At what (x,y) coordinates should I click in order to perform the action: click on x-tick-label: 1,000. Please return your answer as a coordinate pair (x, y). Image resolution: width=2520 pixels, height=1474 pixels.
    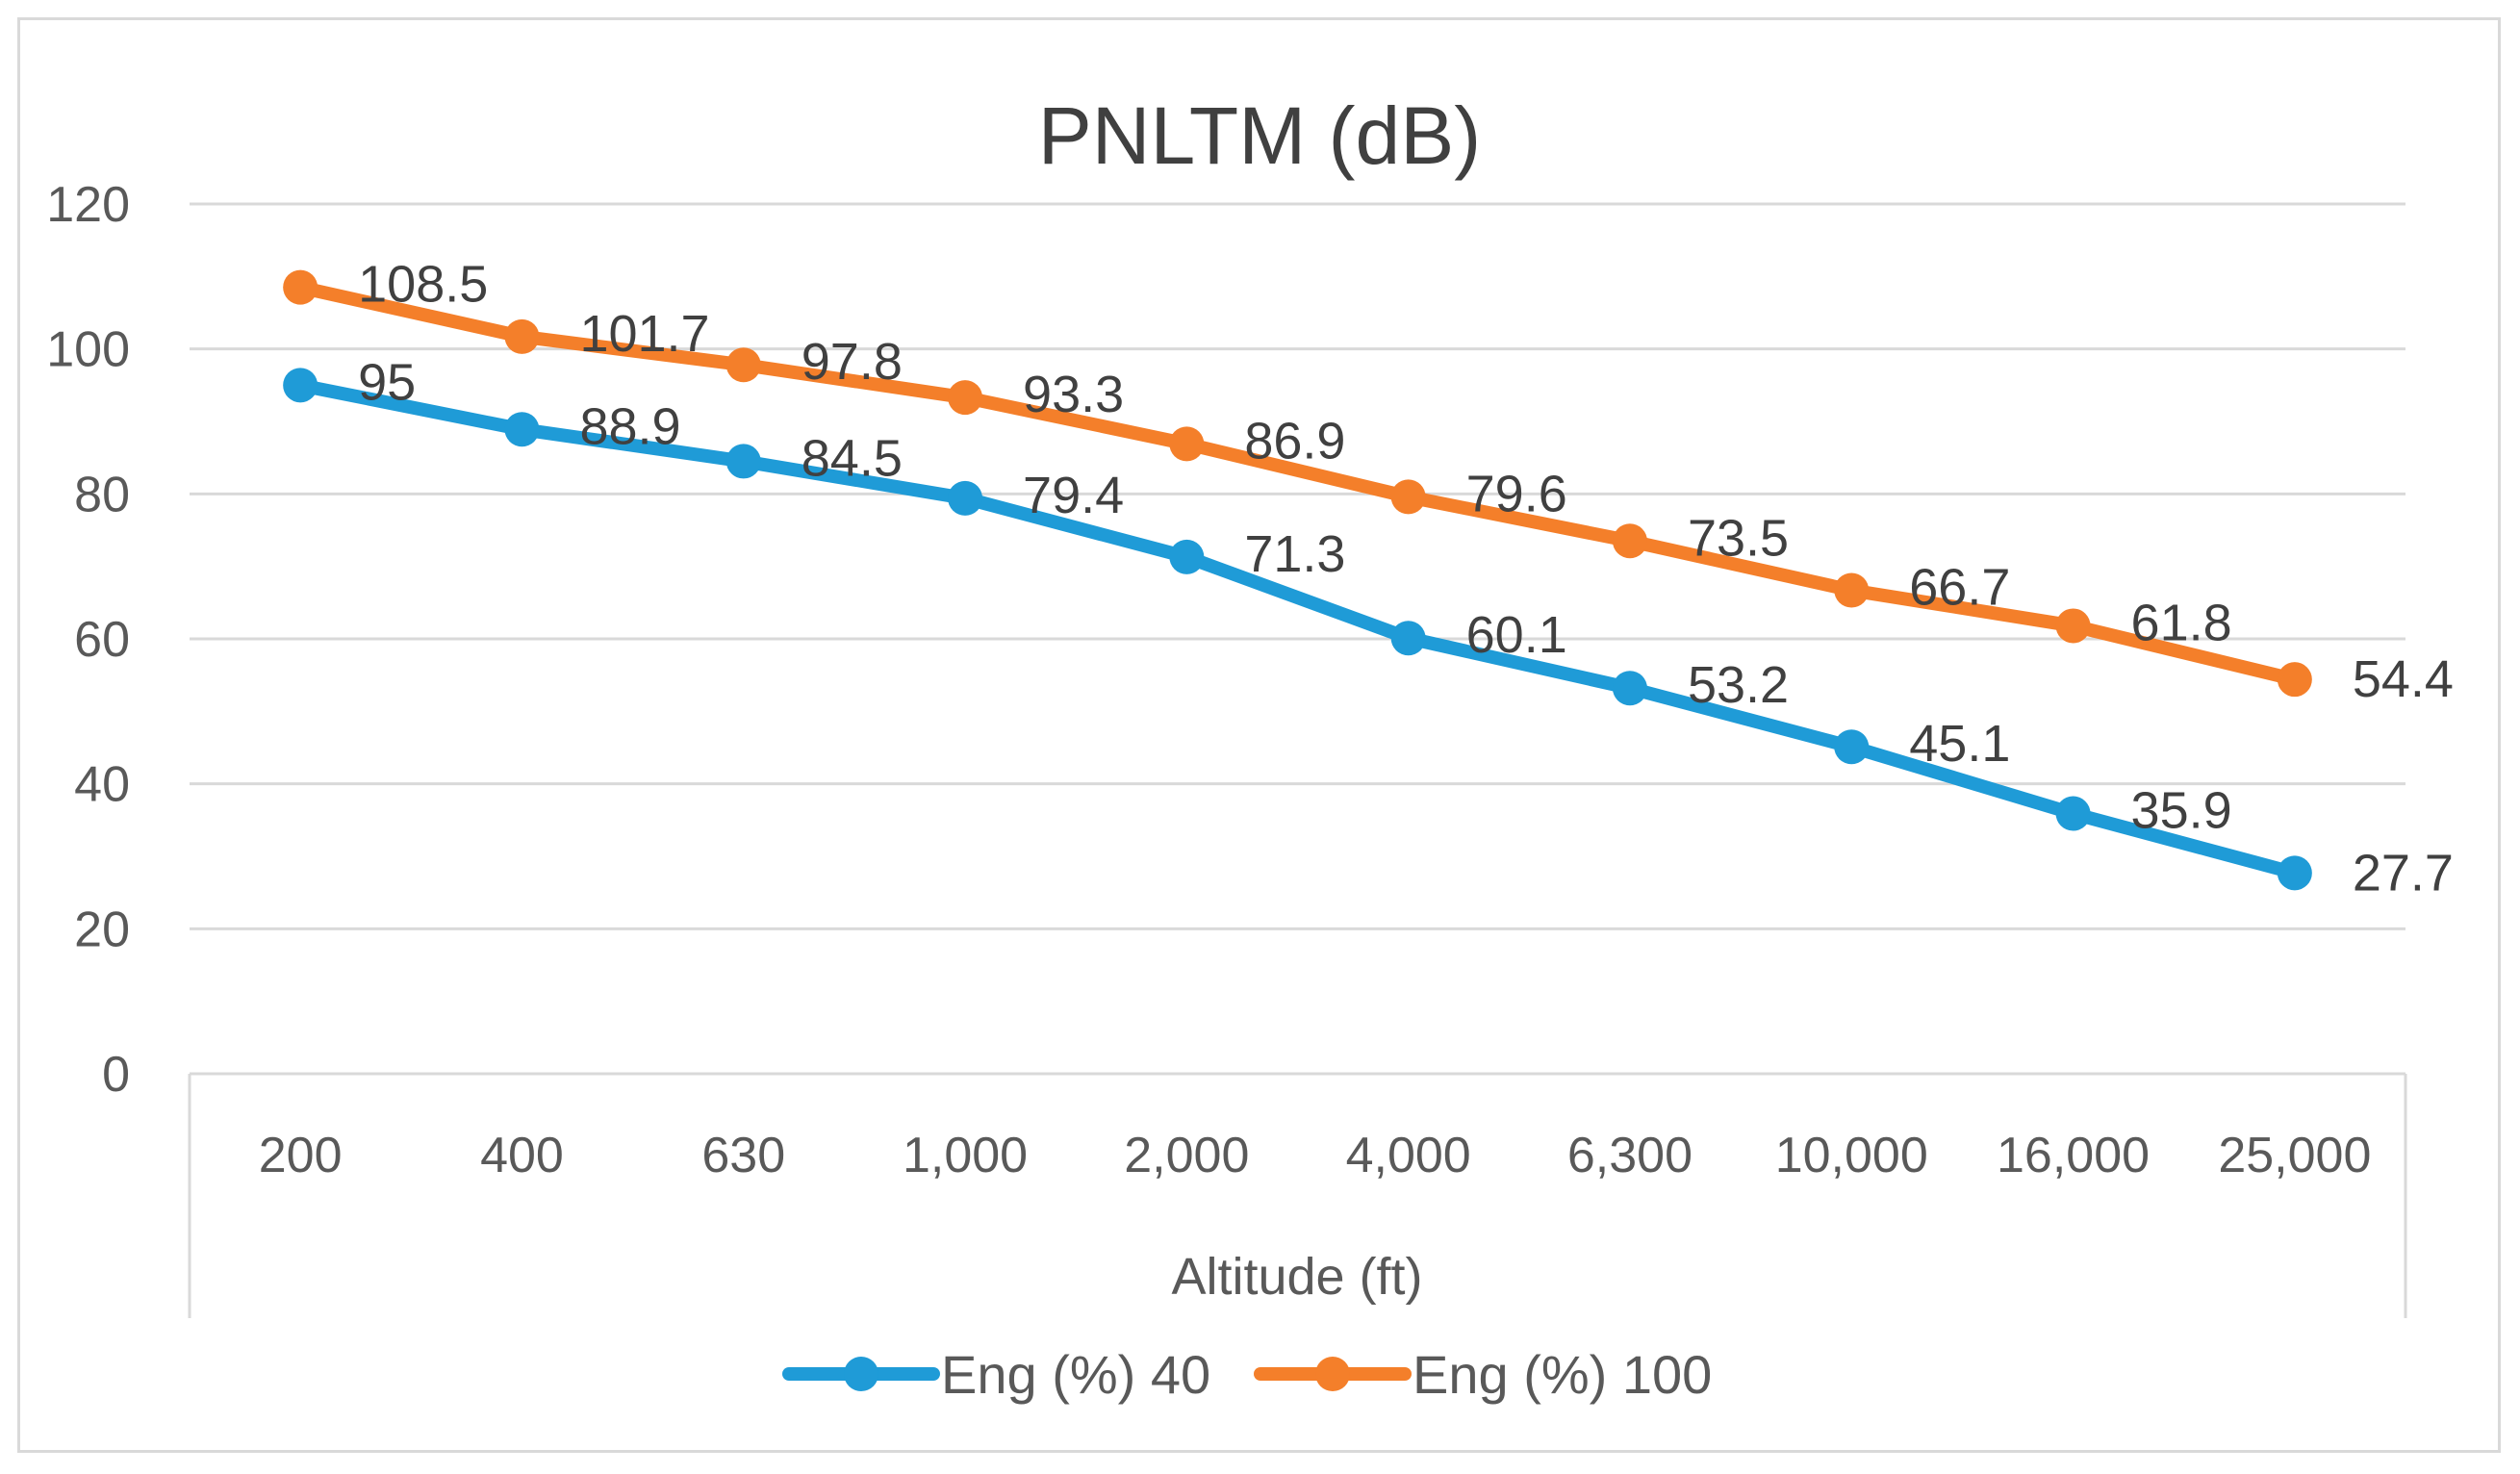
    Looking at the image, I should click on (966, 1155).